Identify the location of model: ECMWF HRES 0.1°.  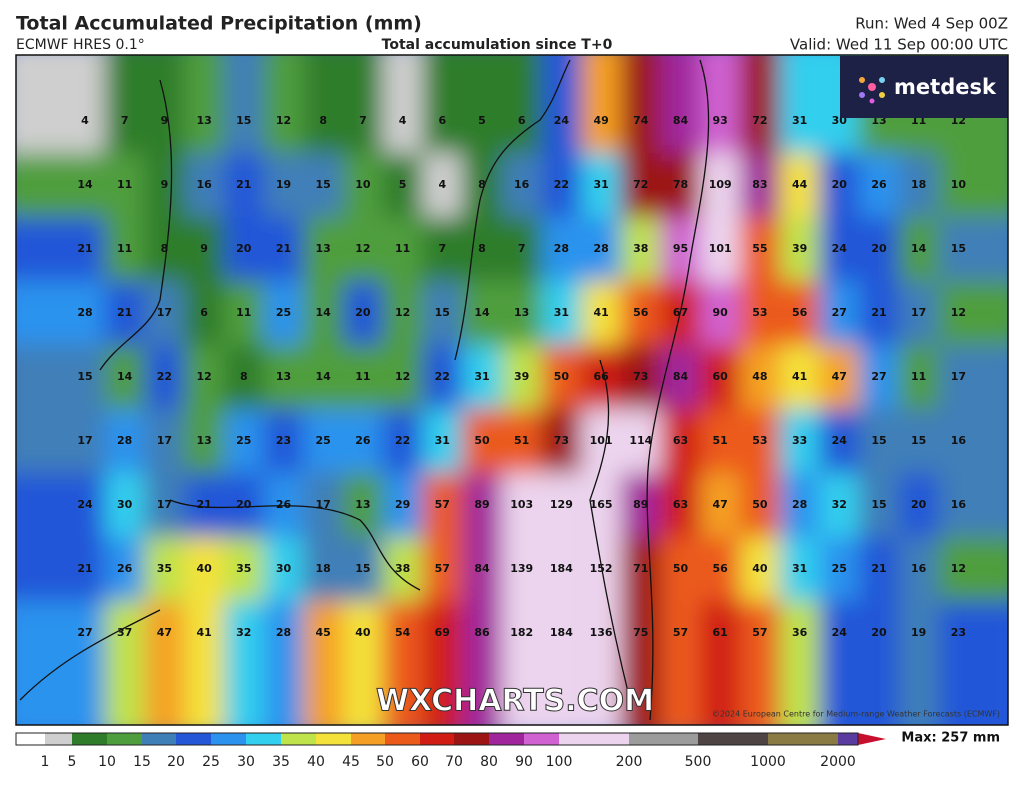
(80, 45).